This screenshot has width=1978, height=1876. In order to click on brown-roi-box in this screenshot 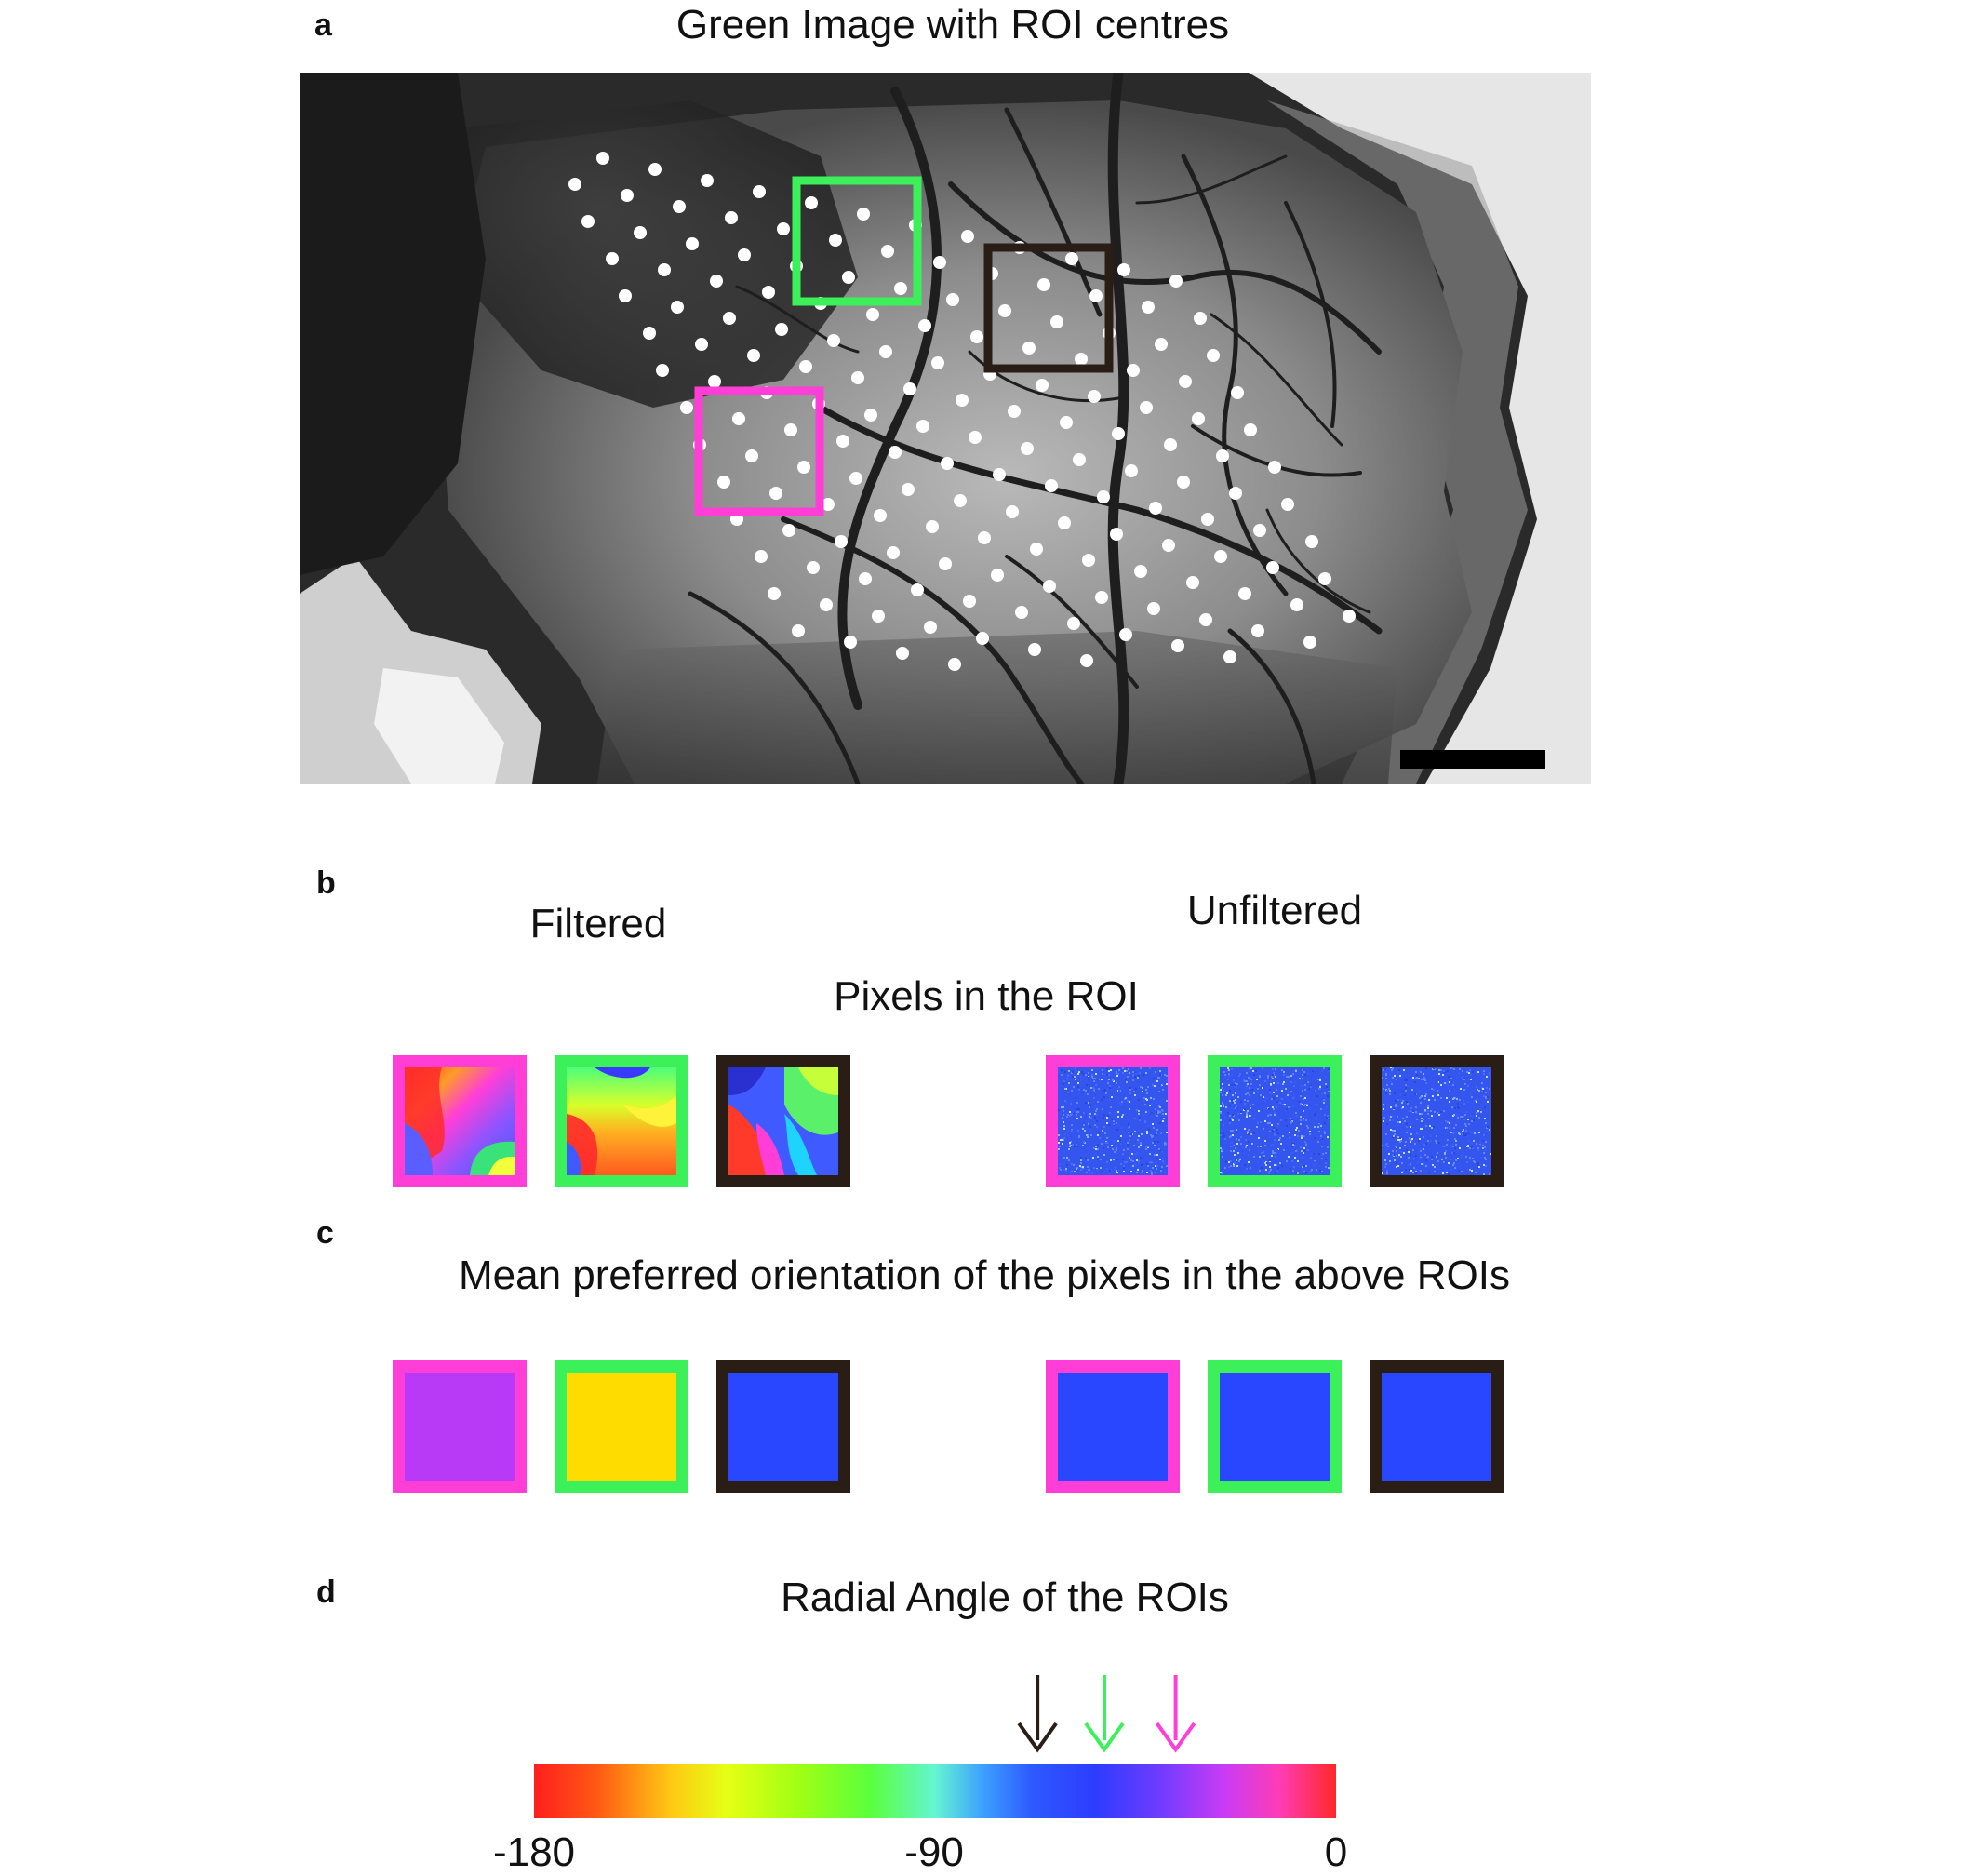, I will do `click(1048, 308)`.